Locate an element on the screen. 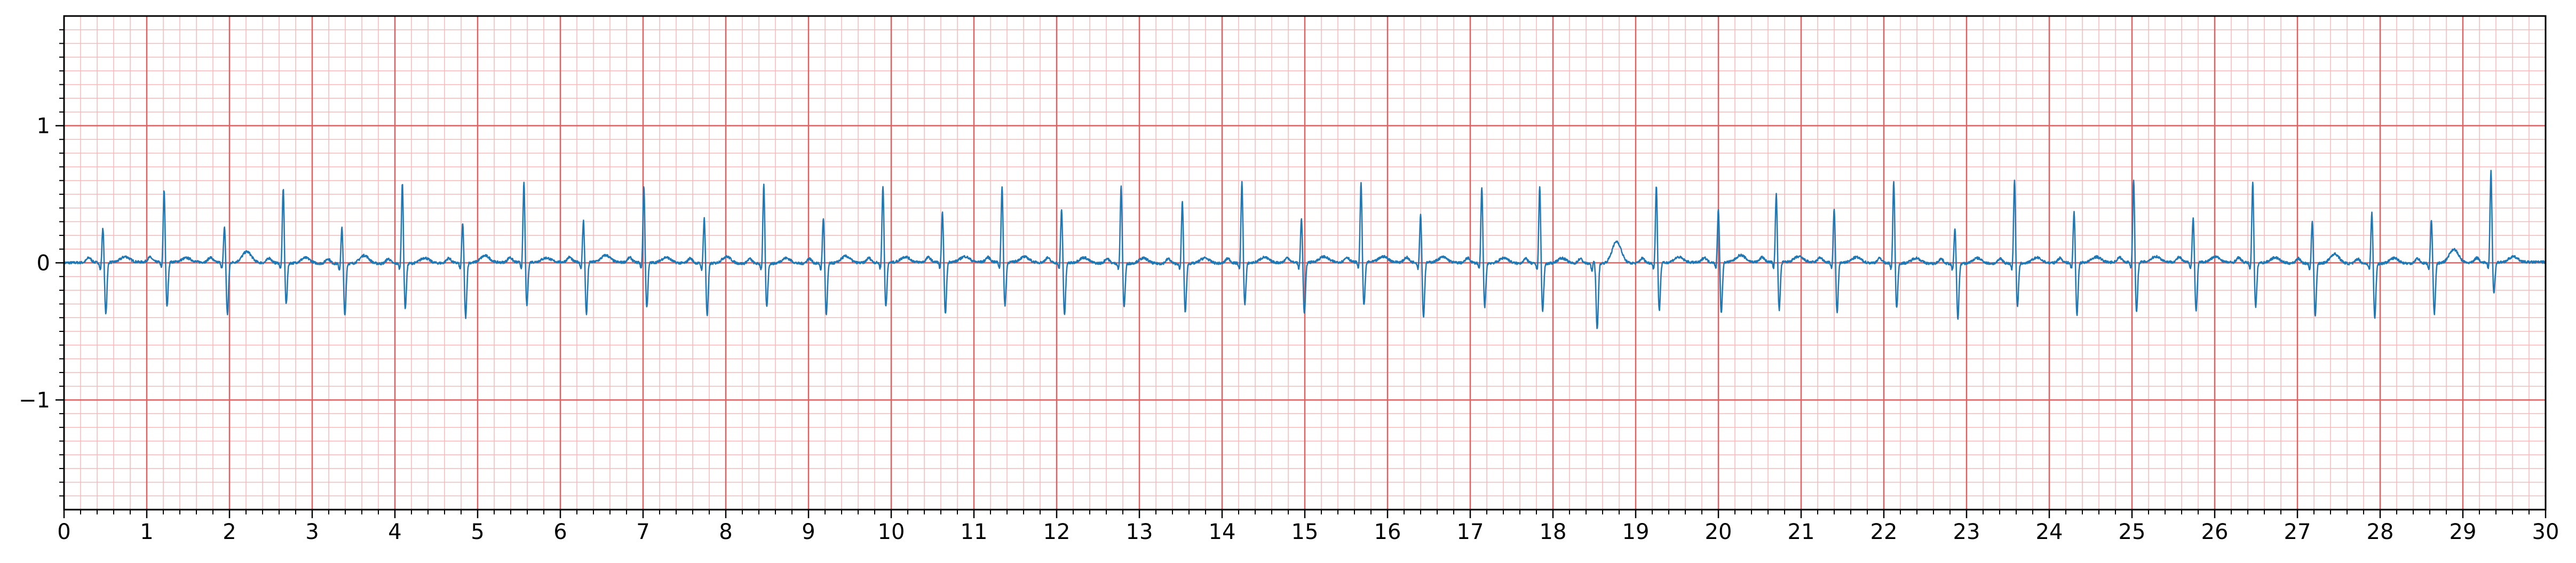 This screenshot has height=563, width=2576. x-tick-label: 28 is located at coordinates (2380, 532).